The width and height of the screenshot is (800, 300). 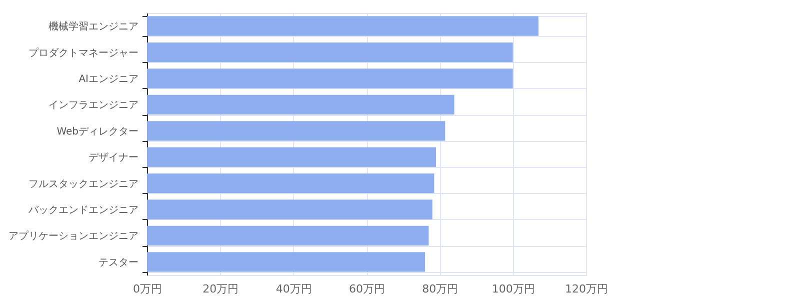 I want to click on y-tick-label: Webディレクター, so click(x=97, y=132).